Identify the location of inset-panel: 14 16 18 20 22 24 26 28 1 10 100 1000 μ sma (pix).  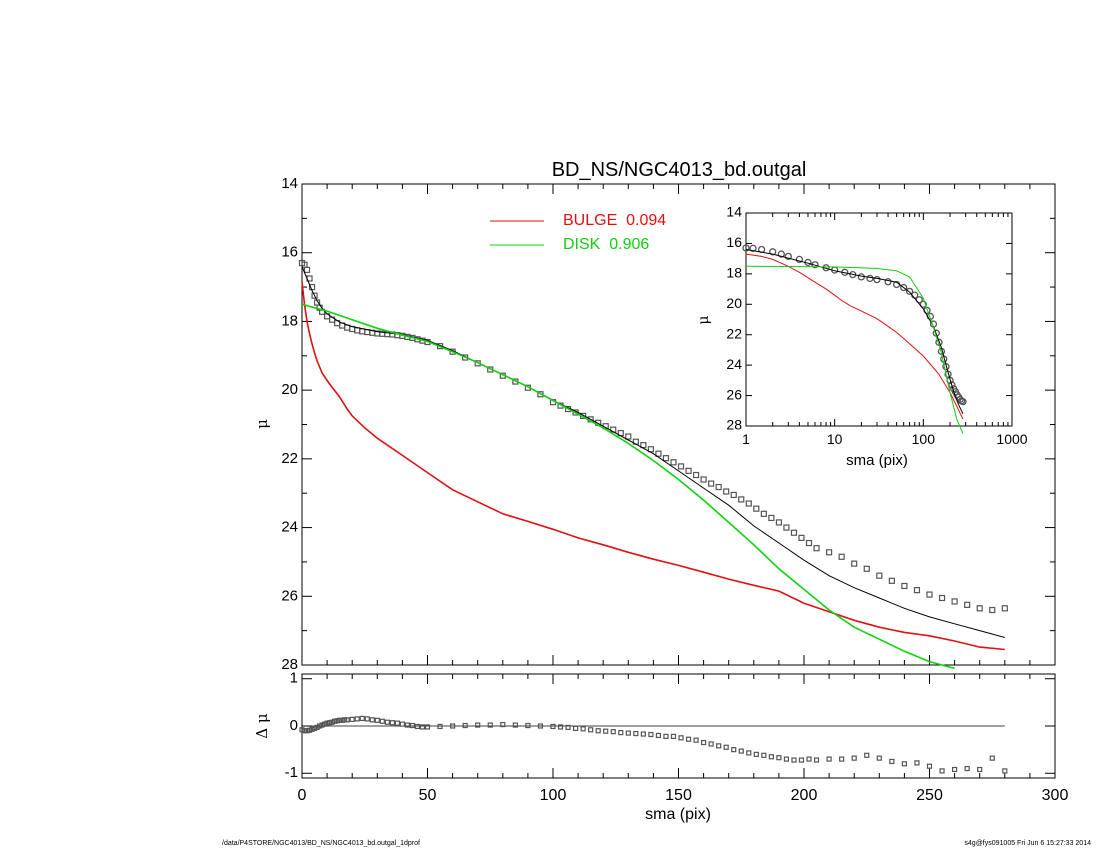
(862, 336).